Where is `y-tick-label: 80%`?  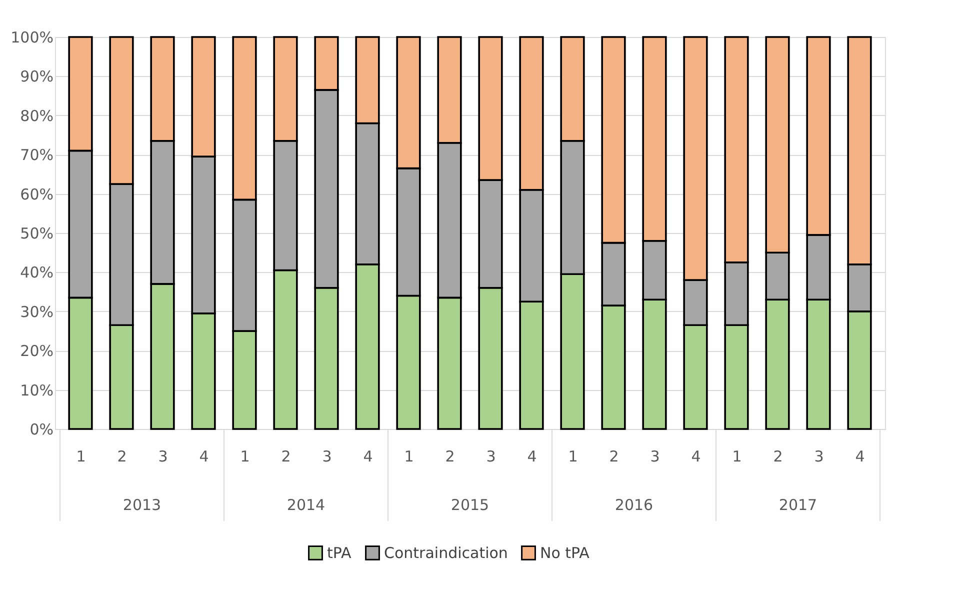 y-tick-label: 80% is located at coordinates (37, 115).